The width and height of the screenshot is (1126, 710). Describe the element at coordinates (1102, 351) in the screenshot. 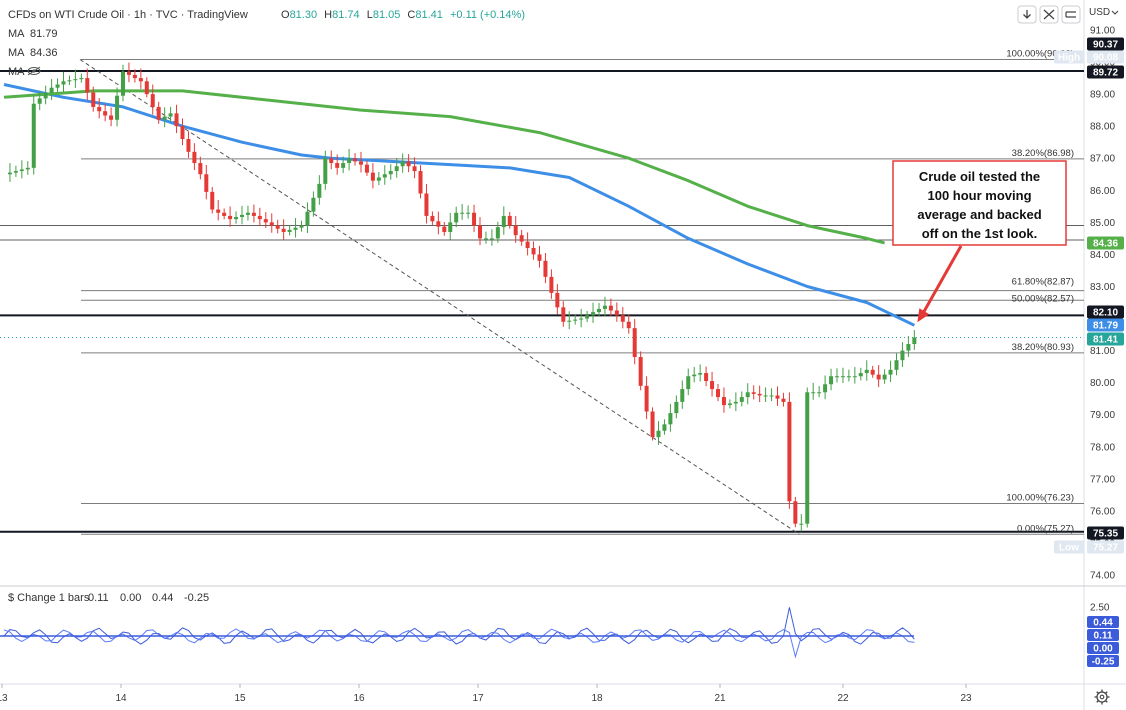

I see `y-tick-label: 81.00` at that location.